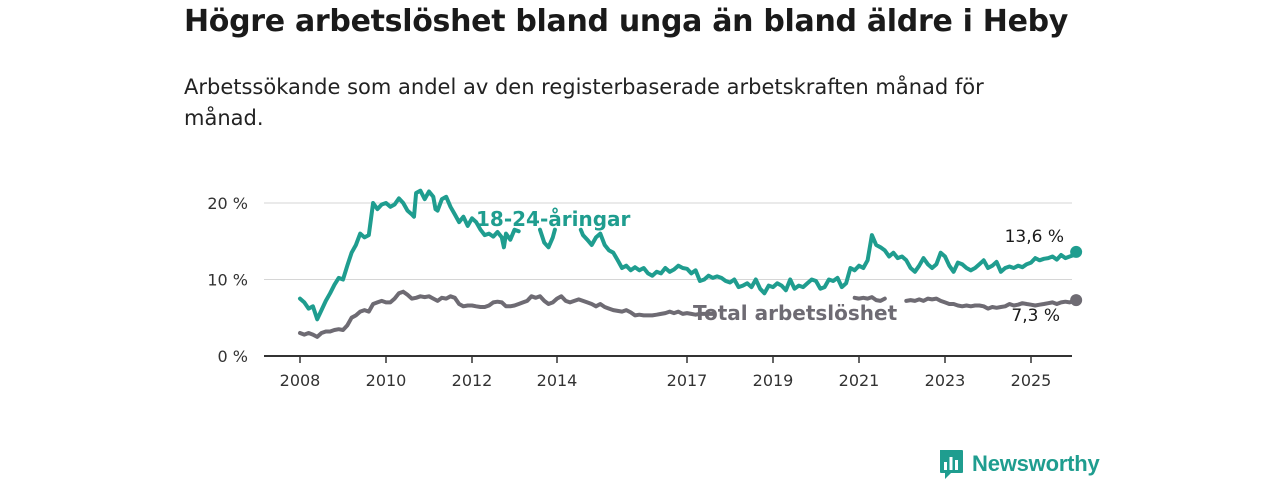  I want to click on y-tick-label: 0 %, so click(233, 356).